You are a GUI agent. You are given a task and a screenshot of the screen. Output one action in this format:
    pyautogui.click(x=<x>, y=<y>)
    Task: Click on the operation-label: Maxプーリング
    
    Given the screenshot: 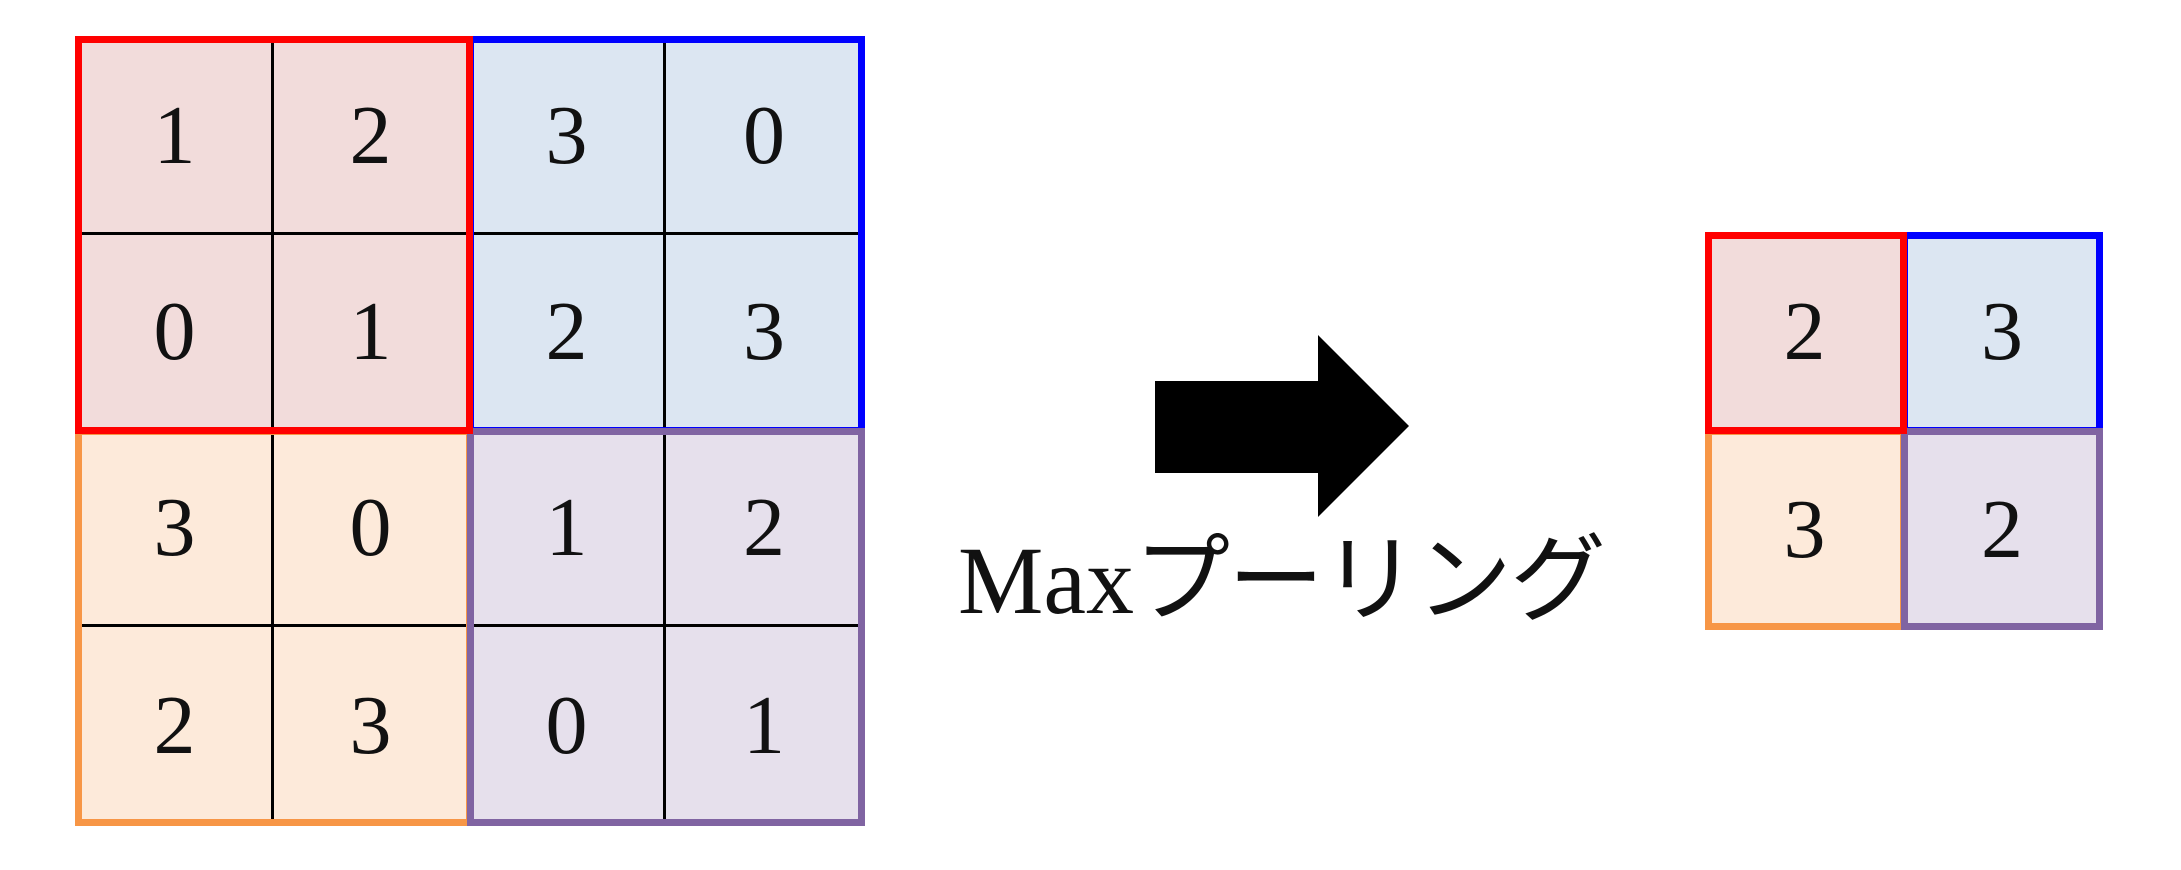 What is the action you would take?
    pyautogui.click(x=1283, y=580)
    